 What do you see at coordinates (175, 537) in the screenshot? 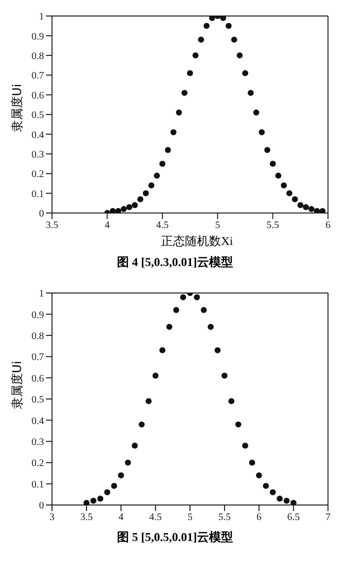
I see `text: 图 5 [5,0.5,0.01]云模型` at bounding box center [175, 537].